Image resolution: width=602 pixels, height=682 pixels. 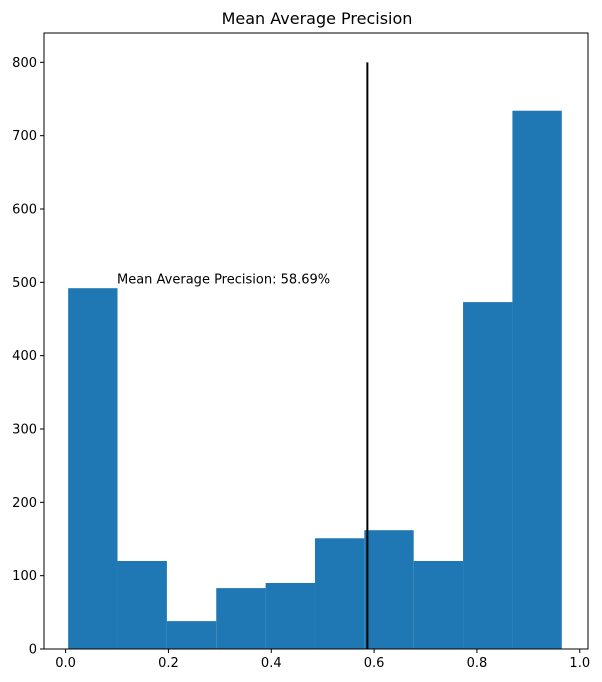 What do you see at coordinates (24, 210) in the screenshot?
I see `y-tick-label: 600` at bounding box center [24, 210].